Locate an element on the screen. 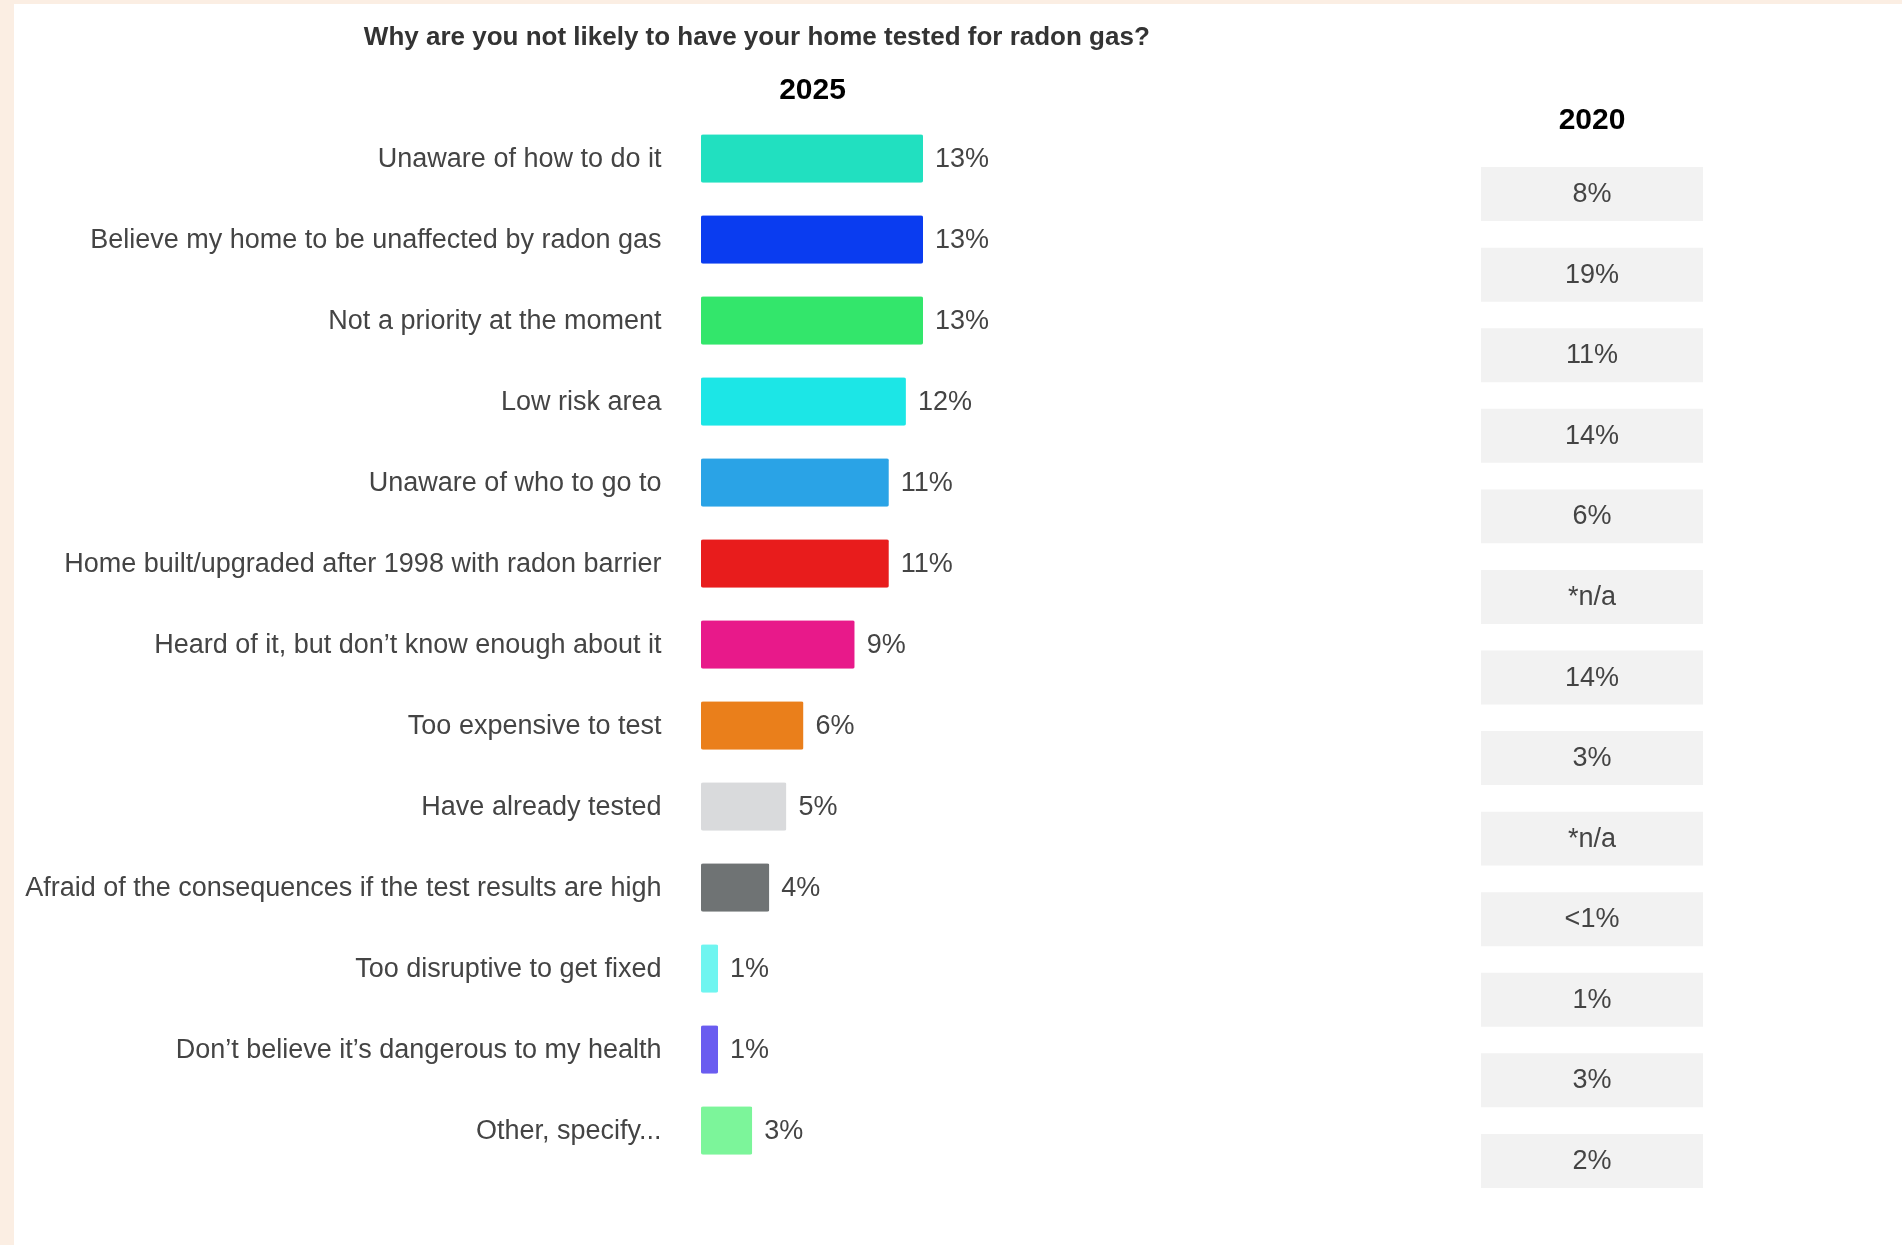  data-label: 3% is located at coordinates (784, 1129).